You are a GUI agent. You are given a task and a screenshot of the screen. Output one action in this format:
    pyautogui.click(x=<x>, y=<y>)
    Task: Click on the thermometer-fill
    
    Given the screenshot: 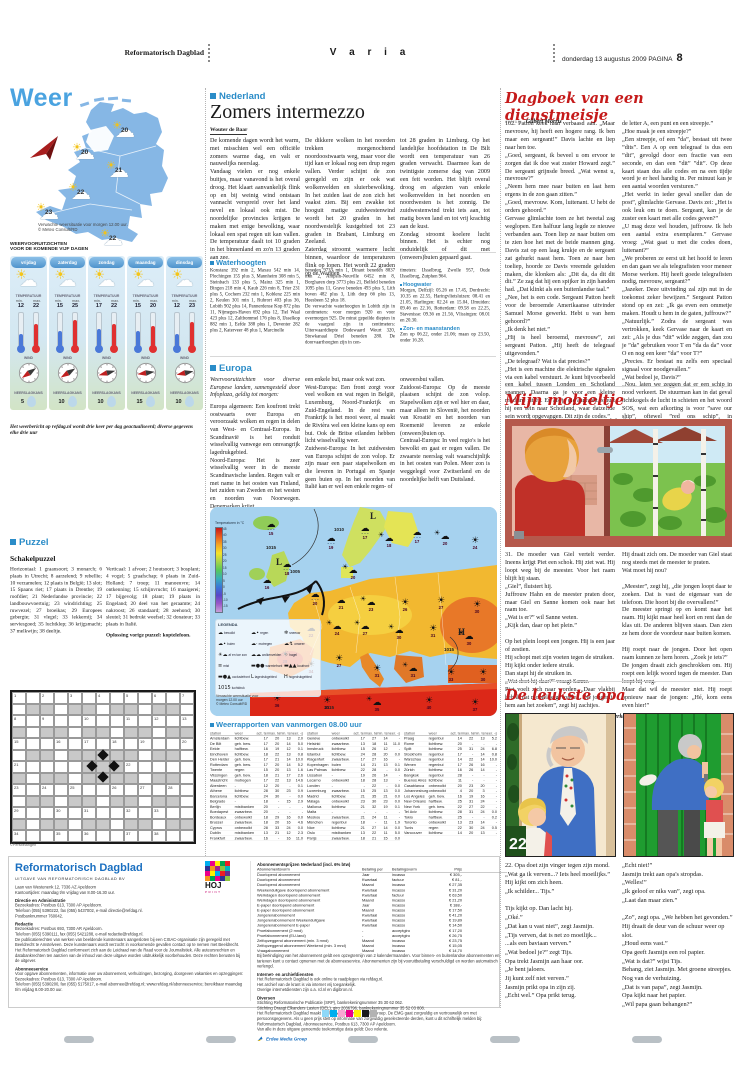 What is the action you would take?
    pyautogui.click(x=192, y=334)
    